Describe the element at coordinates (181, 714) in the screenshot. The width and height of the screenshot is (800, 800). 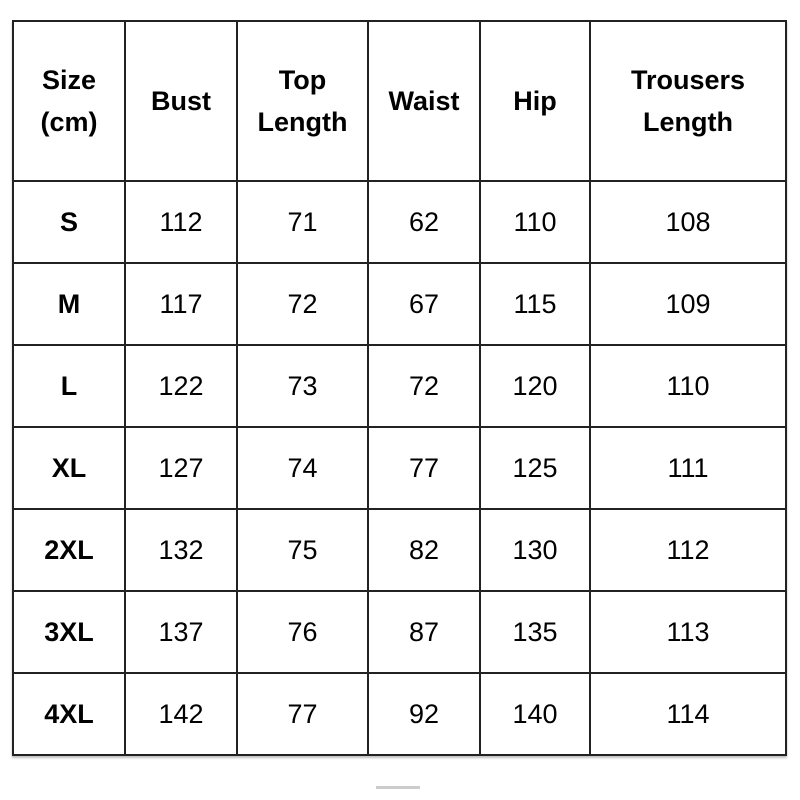
I see `cell-bust: 142` at that location.